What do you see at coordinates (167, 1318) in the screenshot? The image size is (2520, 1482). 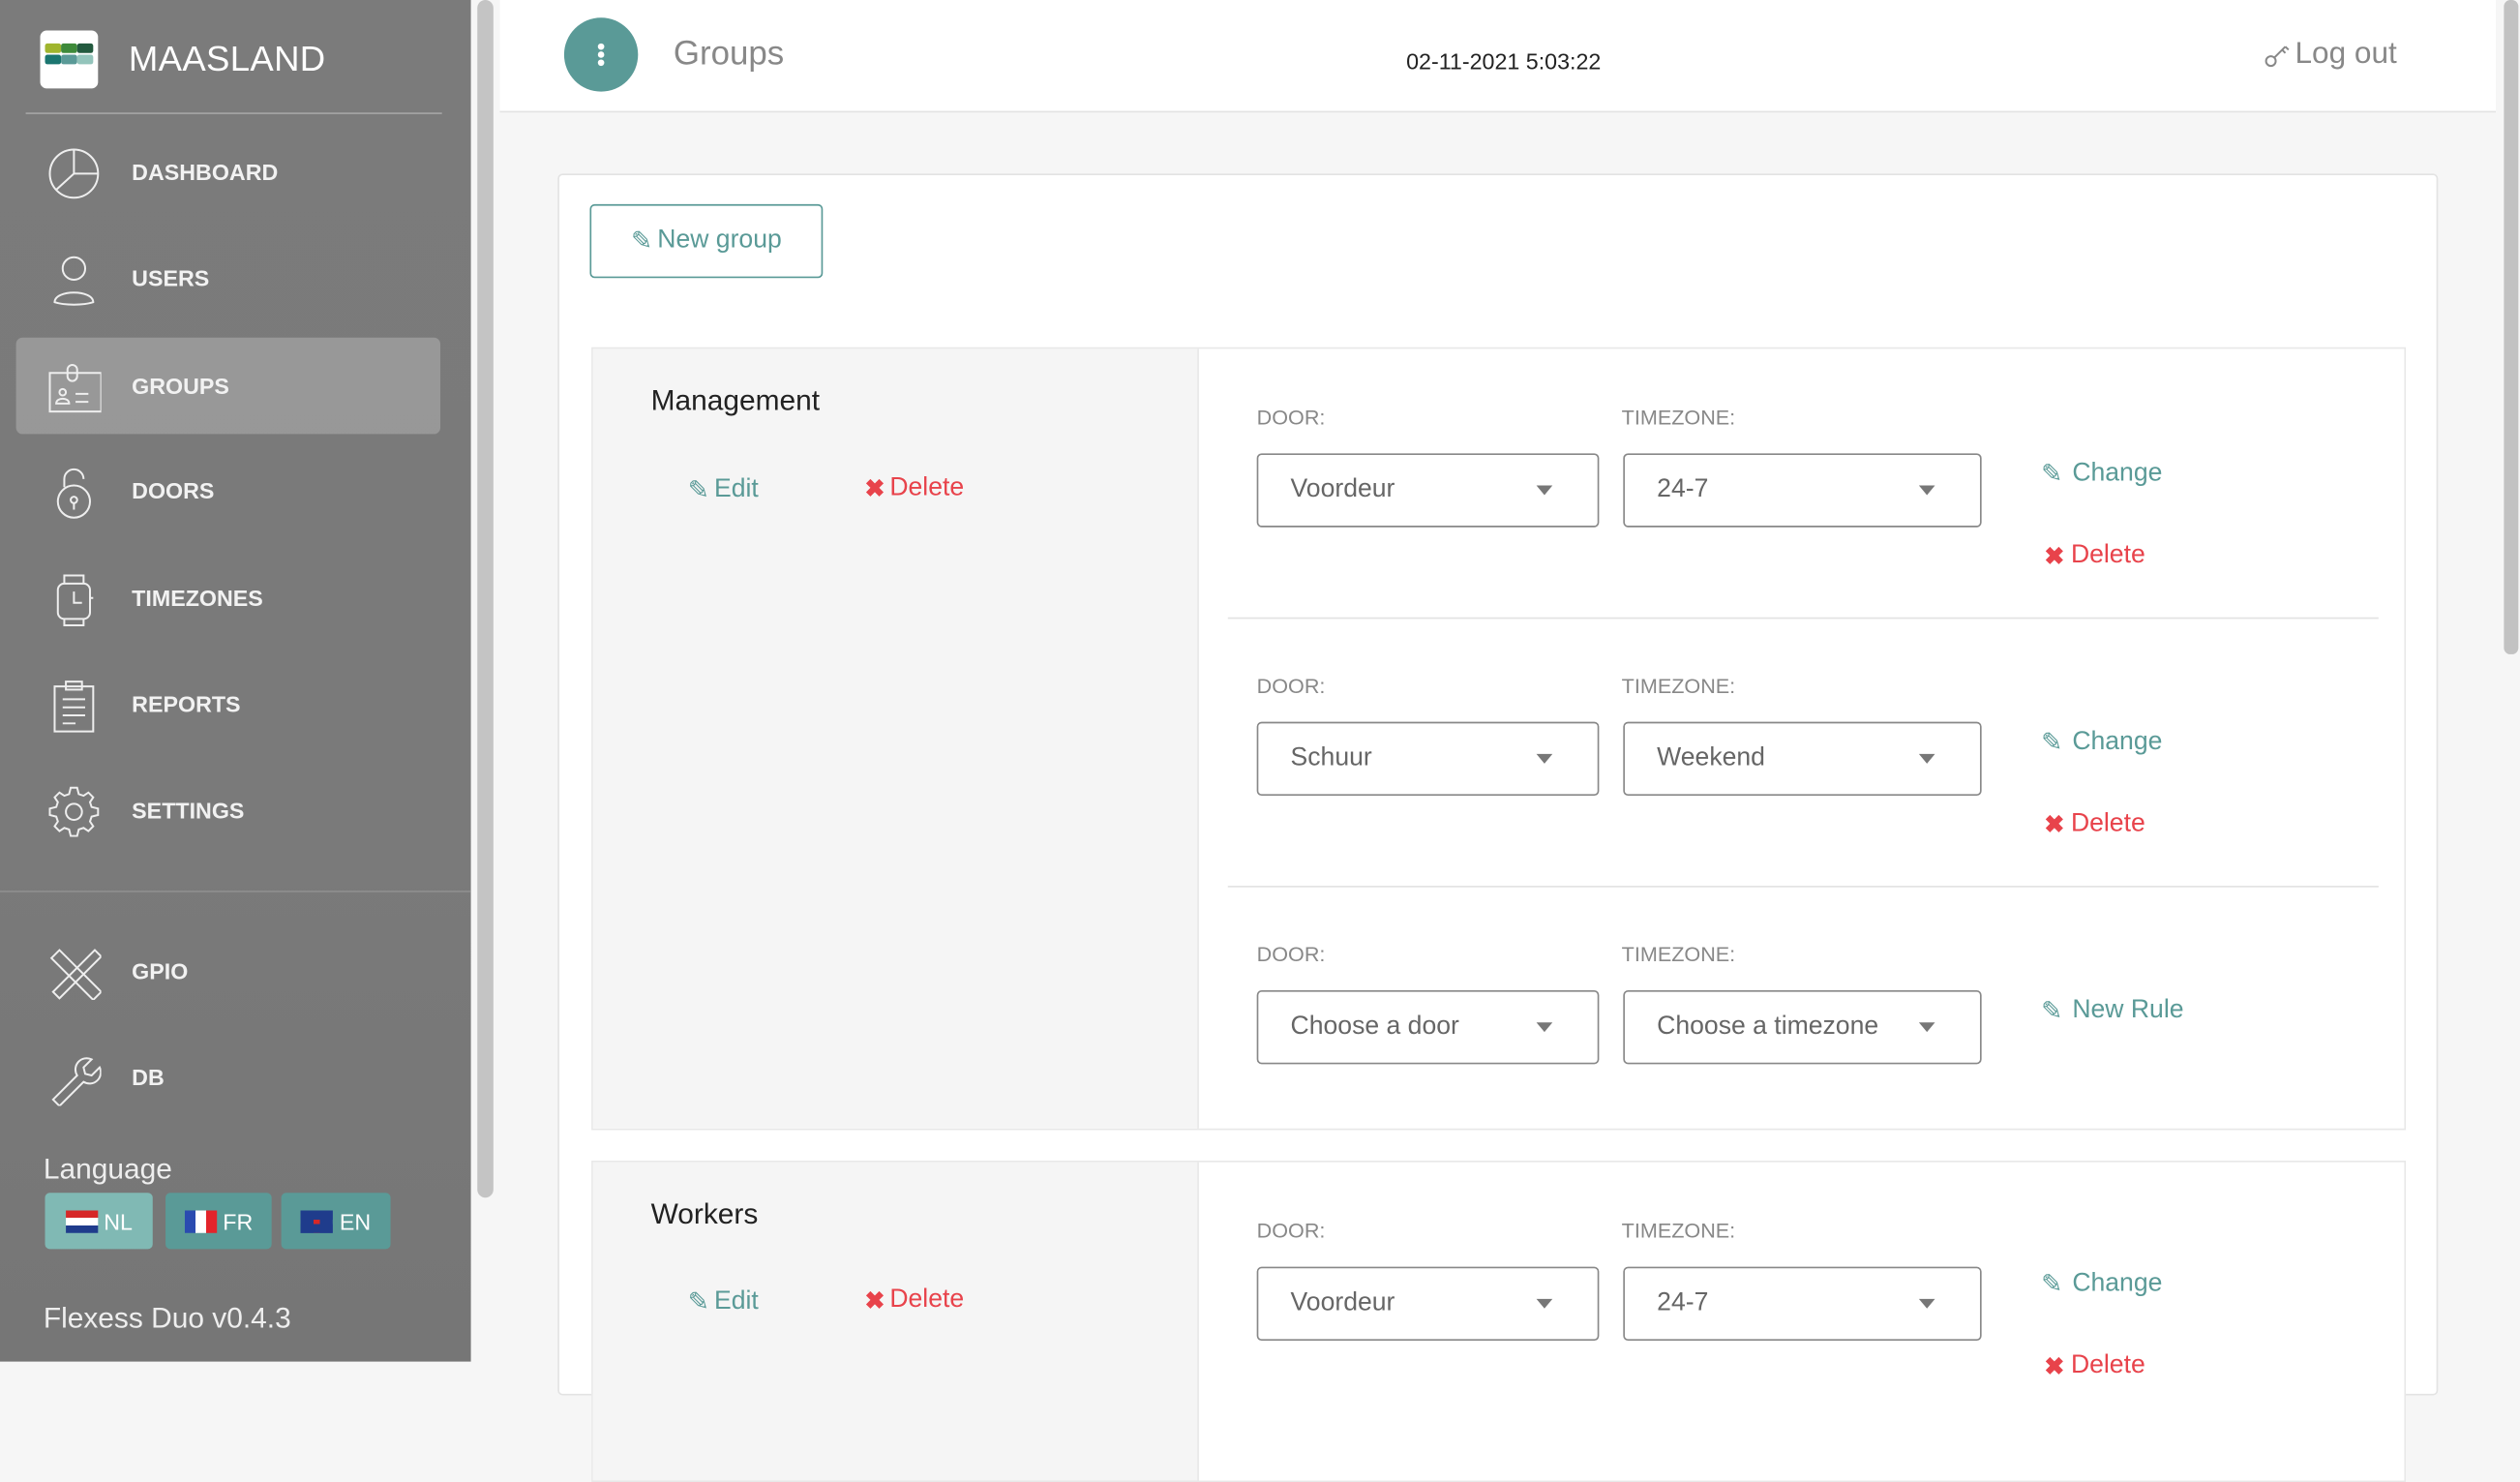 I see `app-version: Flexess Duo v0.4.3` at bounding box center [167, 1318].